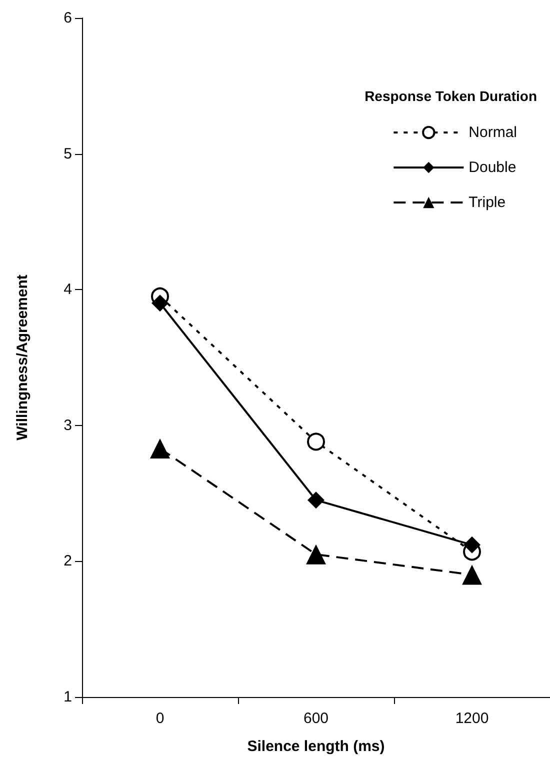 Image resolution: width=550 pixels, height=770 pixels. What do you see at coordinates (68, 153) in the screenshot?
I see `y-tick-label: 5` at bounding box center [68, 153].